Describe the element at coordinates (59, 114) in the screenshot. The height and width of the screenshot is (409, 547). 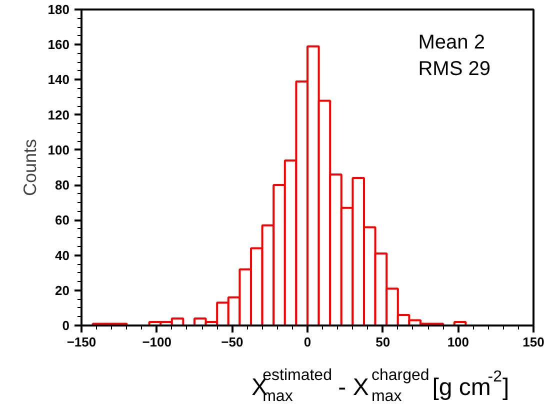
I see `y-tick-label: 120` at that location.